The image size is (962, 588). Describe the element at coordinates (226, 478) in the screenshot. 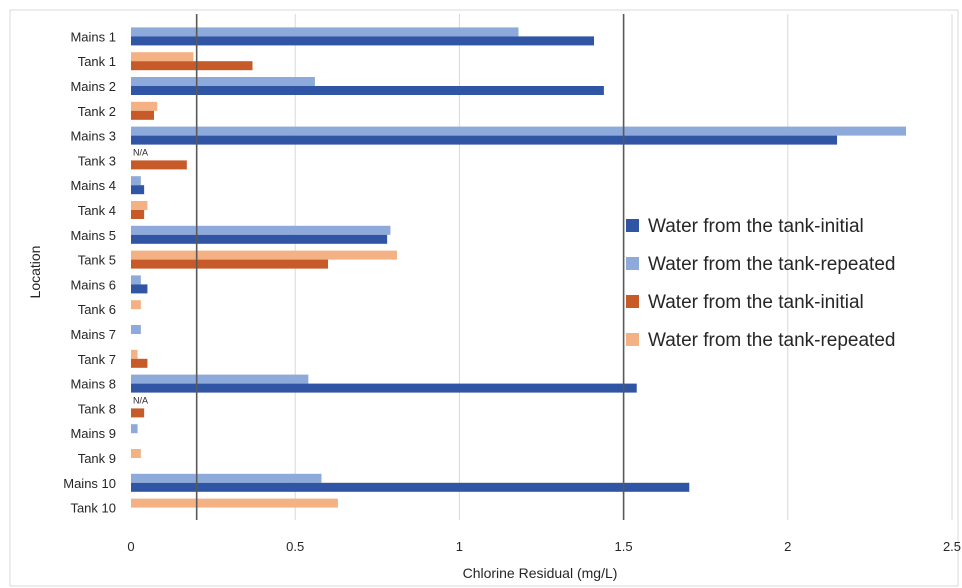

I see `bar-mains-10-repeated` at that location.